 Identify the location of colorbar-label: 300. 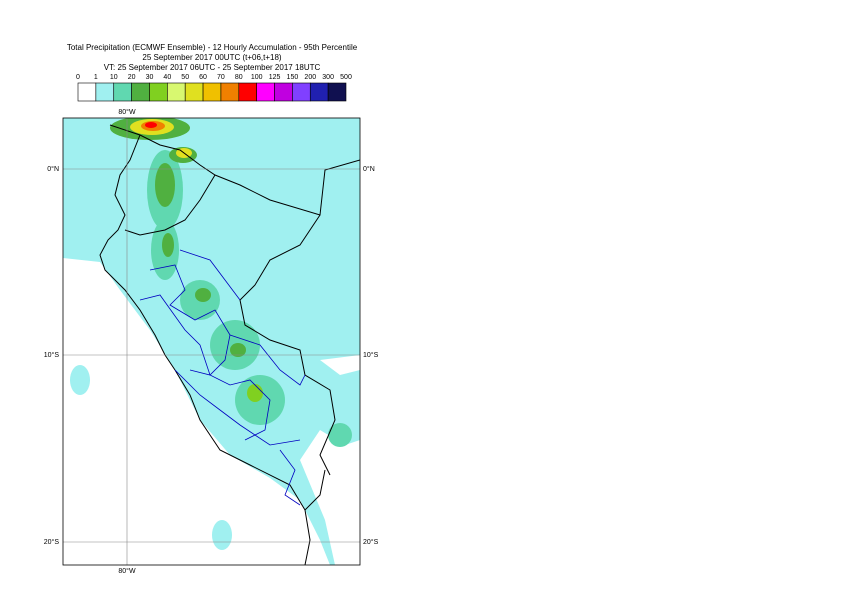
(328, 77).